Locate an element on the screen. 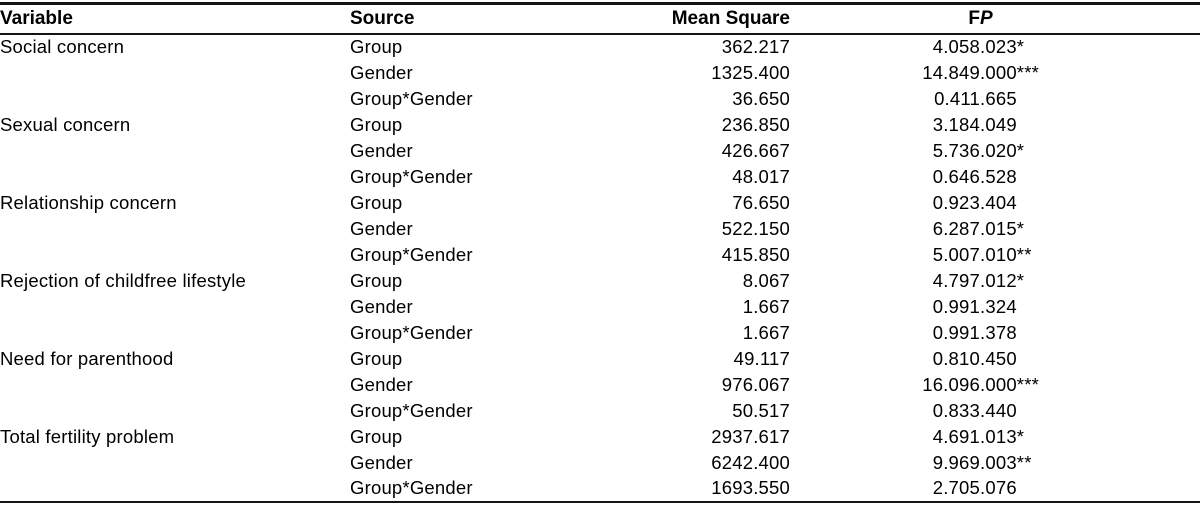 This screenshot has height=510, width=1200. f-cell: 9.969 is located at coordinates (956, 462).